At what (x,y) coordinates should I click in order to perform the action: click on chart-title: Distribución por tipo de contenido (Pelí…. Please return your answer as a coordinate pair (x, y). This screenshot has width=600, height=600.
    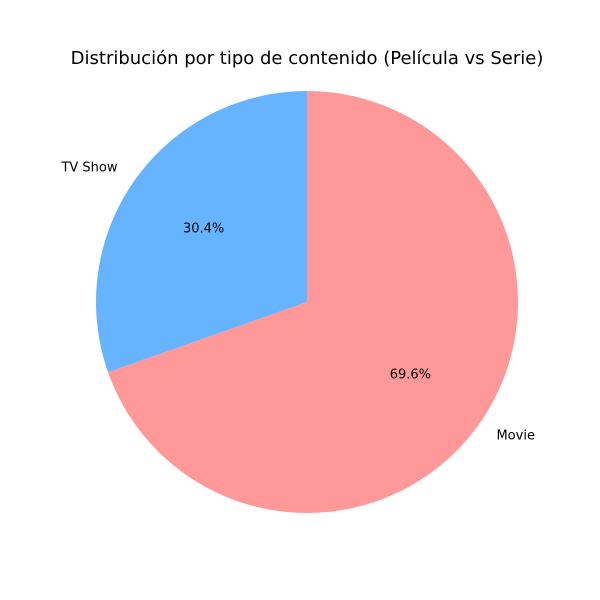
    Looking at the image, I should click on (307, 58).